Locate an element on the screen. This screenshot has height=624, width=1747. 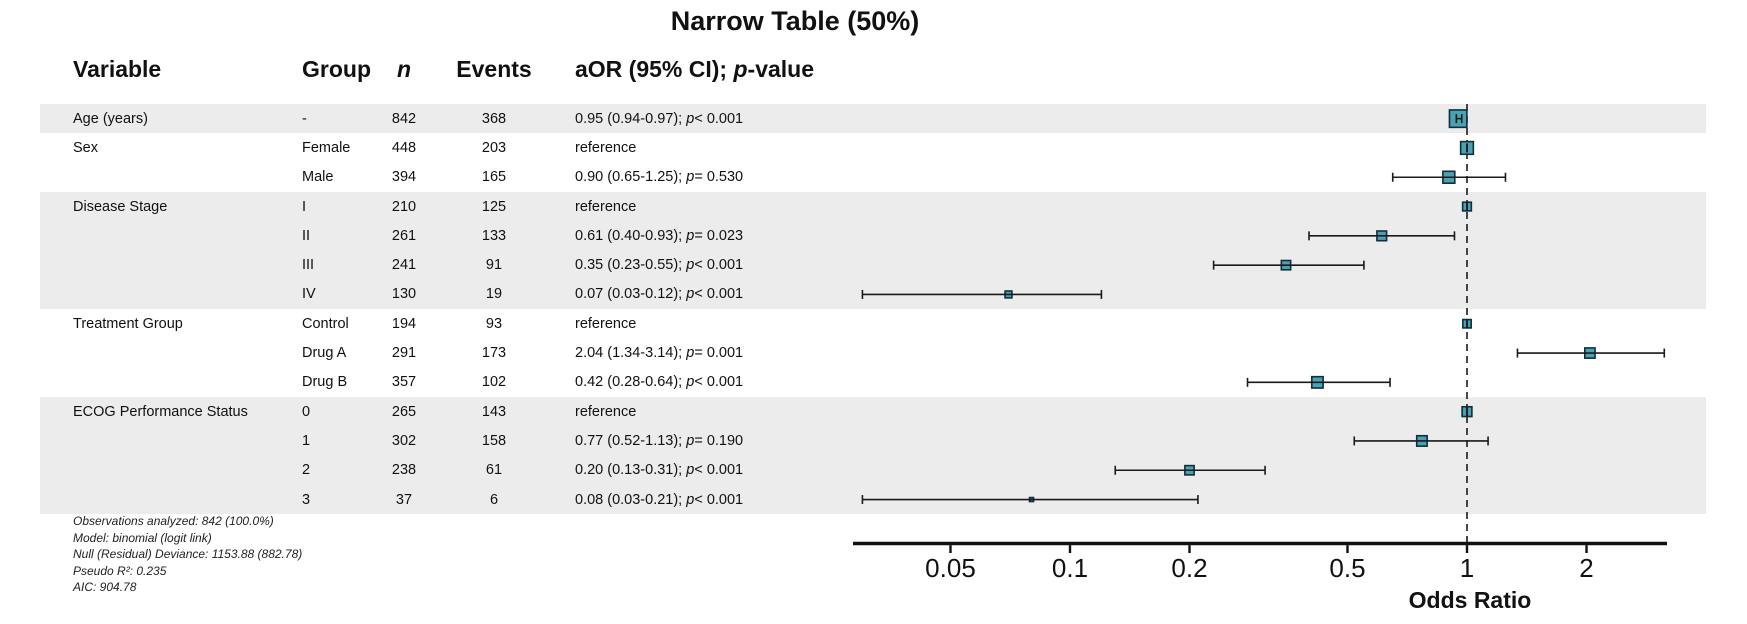
cell-group: Drug A is located at coordinates (324, 353).